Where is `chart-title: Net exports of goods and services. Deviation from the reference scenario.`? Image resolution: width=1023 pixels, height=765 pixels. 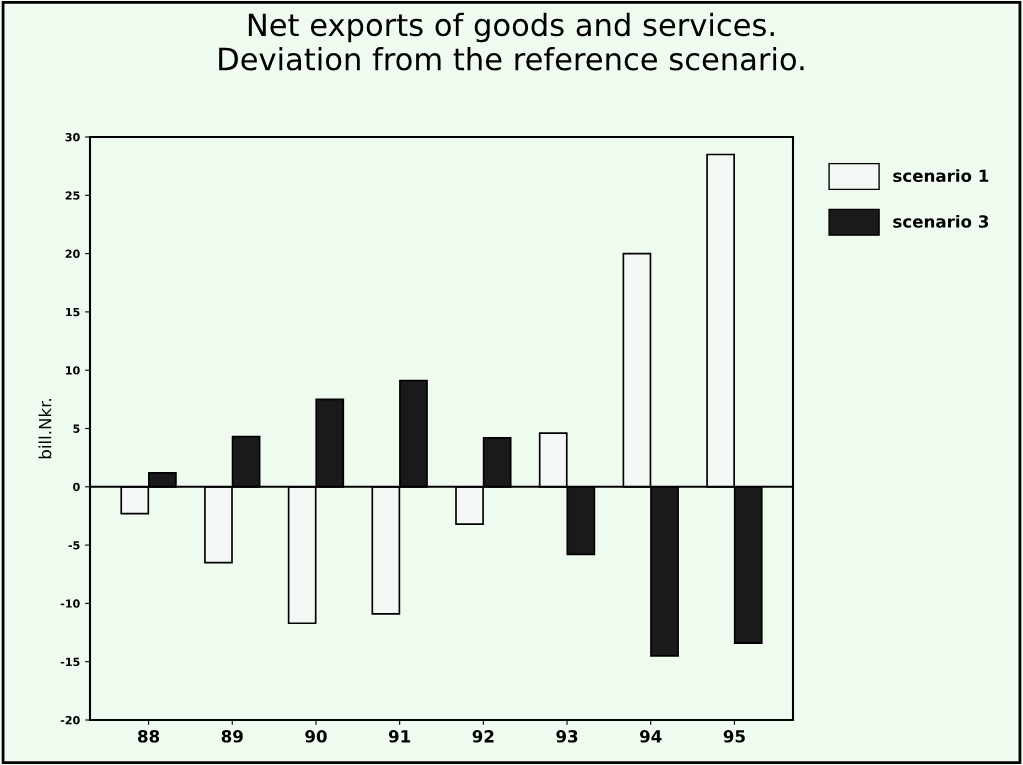 chart-title: Net exports of goods and services. Deviation from the reference scenario. is located at coordinates (511, 41).